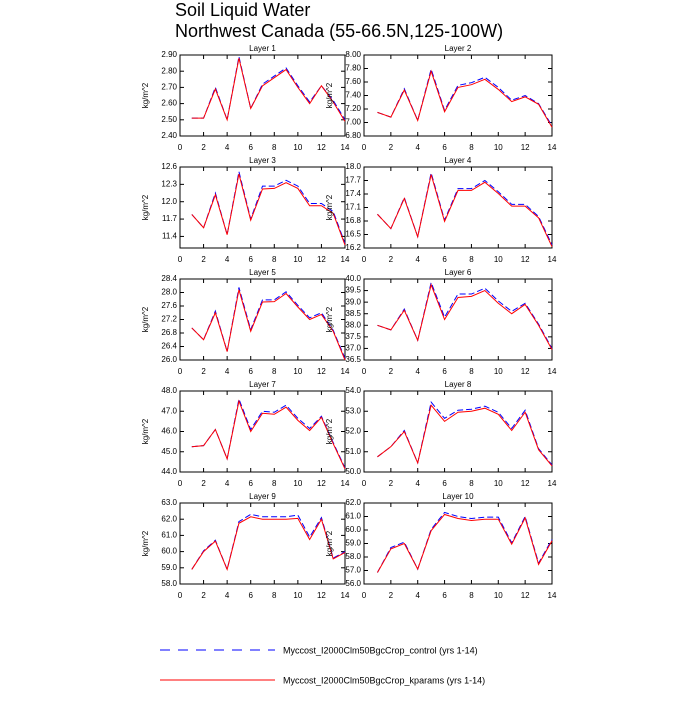 The image size is (700, 705). What do you see at coordinates (353, 68) in the screenshot?
I see `y-tick-label: 7.80` at bounding box center [353, 68].